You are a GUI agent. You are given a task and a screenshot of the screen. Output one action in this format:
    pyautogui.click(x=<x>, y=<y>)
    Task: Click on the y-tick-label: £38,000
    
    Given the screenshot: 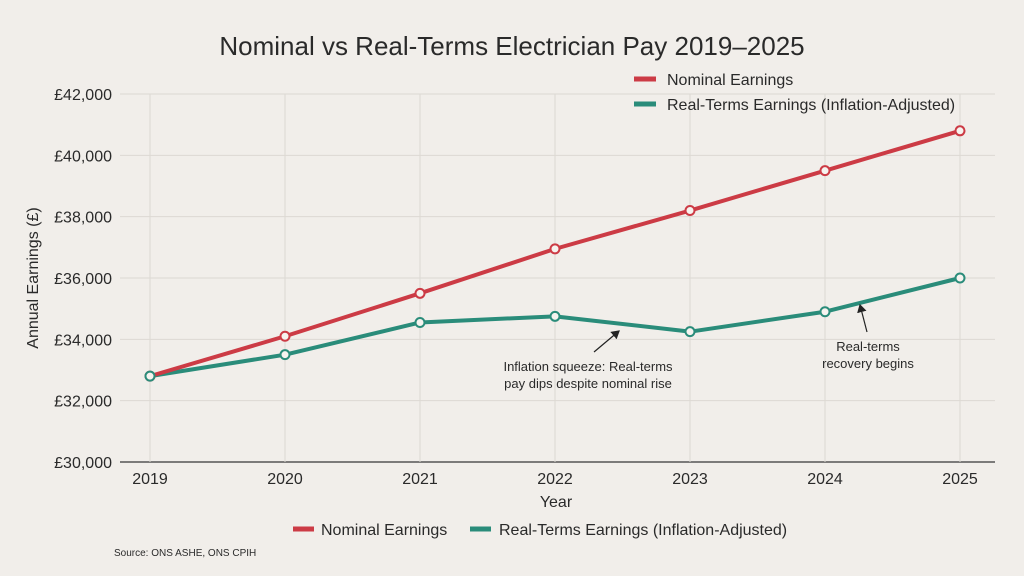 What is the action you would take?
    pyautogui.click(x=83, y=218)
    